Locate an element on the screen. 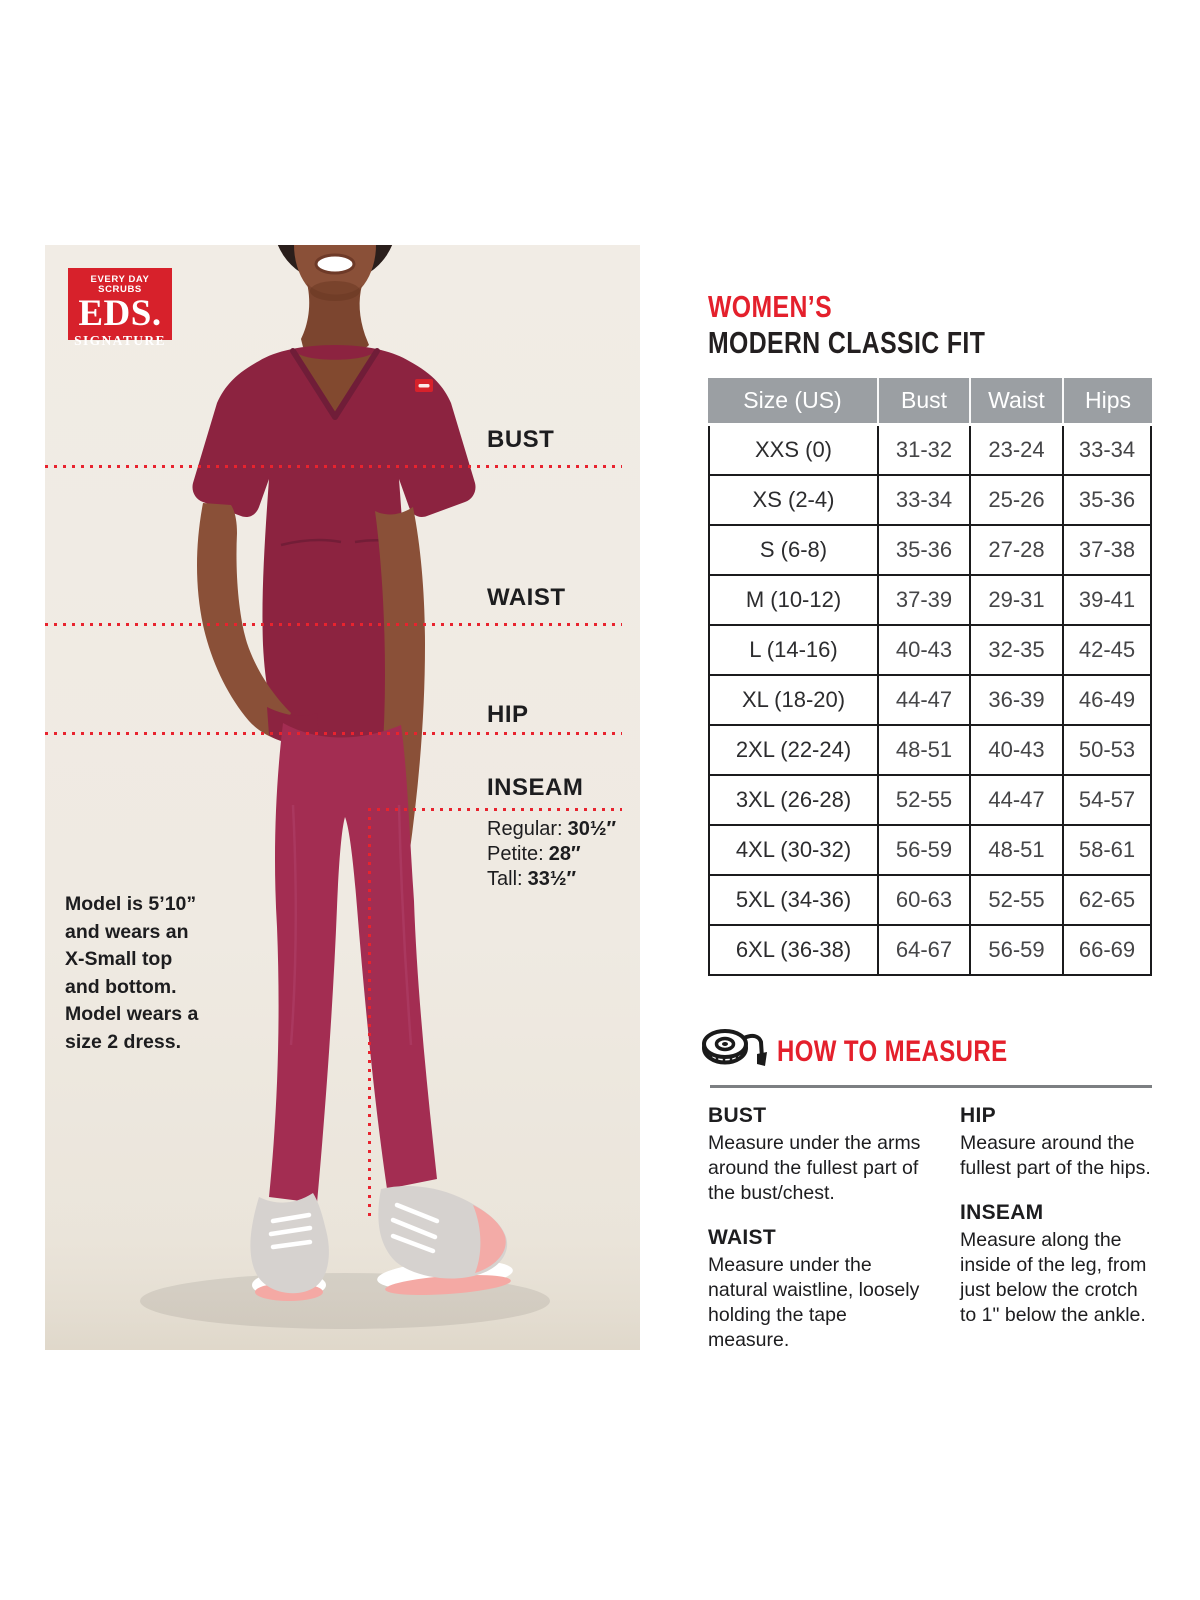 This screenshot has height=1600, width=1200. inseam-tall-label: Tall: is located at coordinates (505, 879).